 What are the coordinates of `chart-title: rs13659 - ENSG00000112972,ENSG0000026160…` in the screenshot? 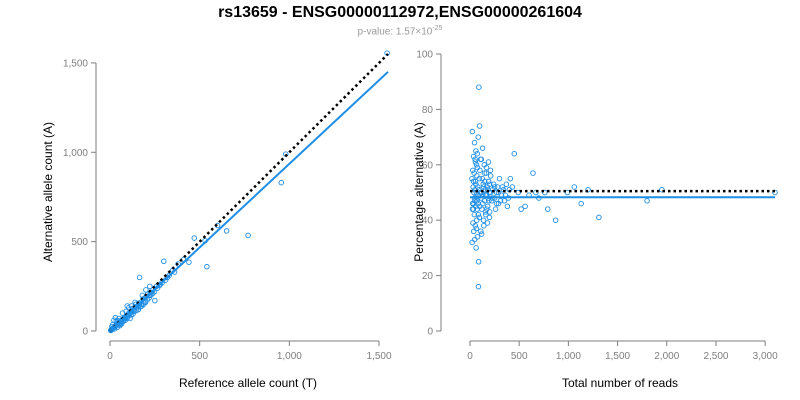 It's located at (400, 12).